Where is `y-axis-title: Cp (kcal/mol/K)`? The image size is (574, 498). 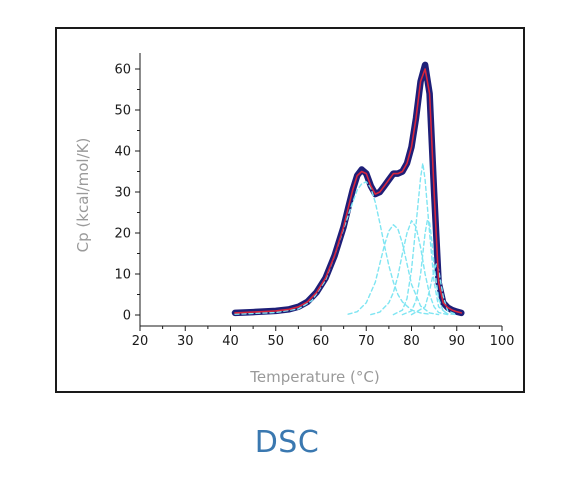
y-axis-title: Cp (kcal/mol/K) is located at coordinates (83, 195).